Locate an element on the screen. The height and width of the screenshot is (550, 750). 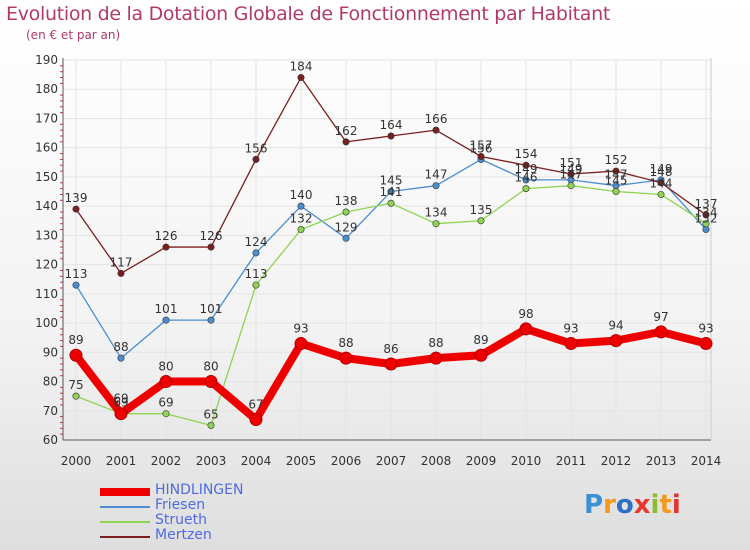
y-tick-label: 180 is located at coordinates (46, 89).